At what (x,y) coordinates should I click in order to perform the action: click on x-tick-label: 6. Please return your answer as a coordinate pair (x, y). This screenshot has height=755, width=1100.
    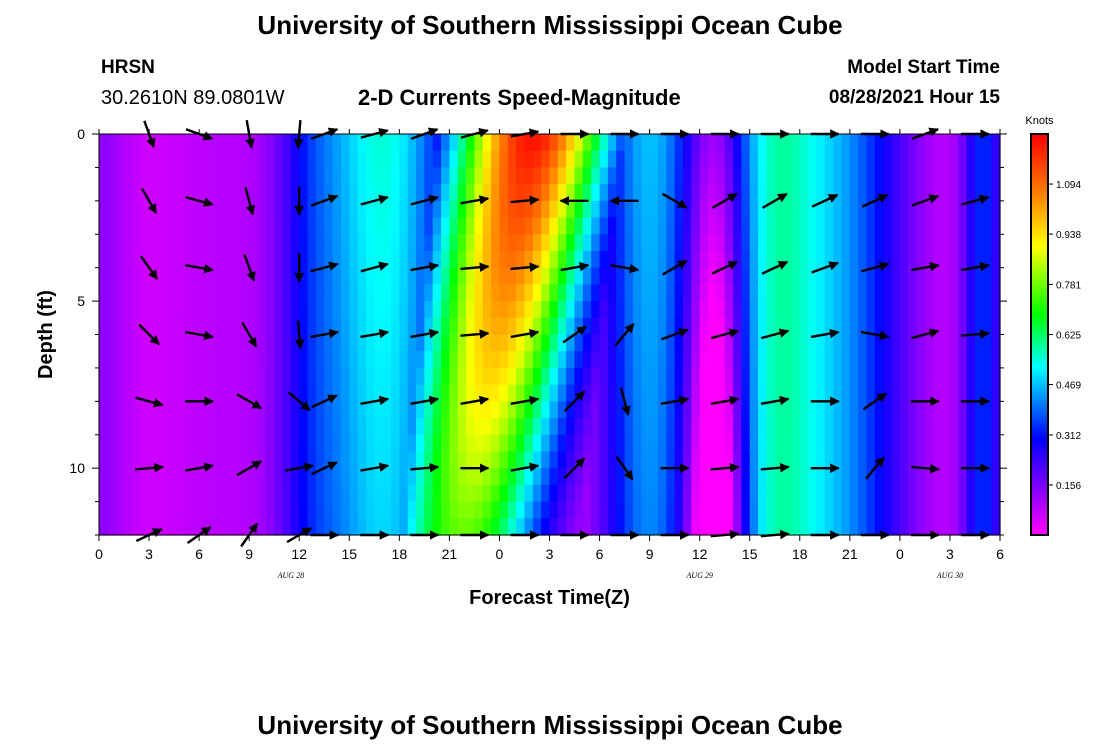
    Looking at the image, I should click on (199, 554).